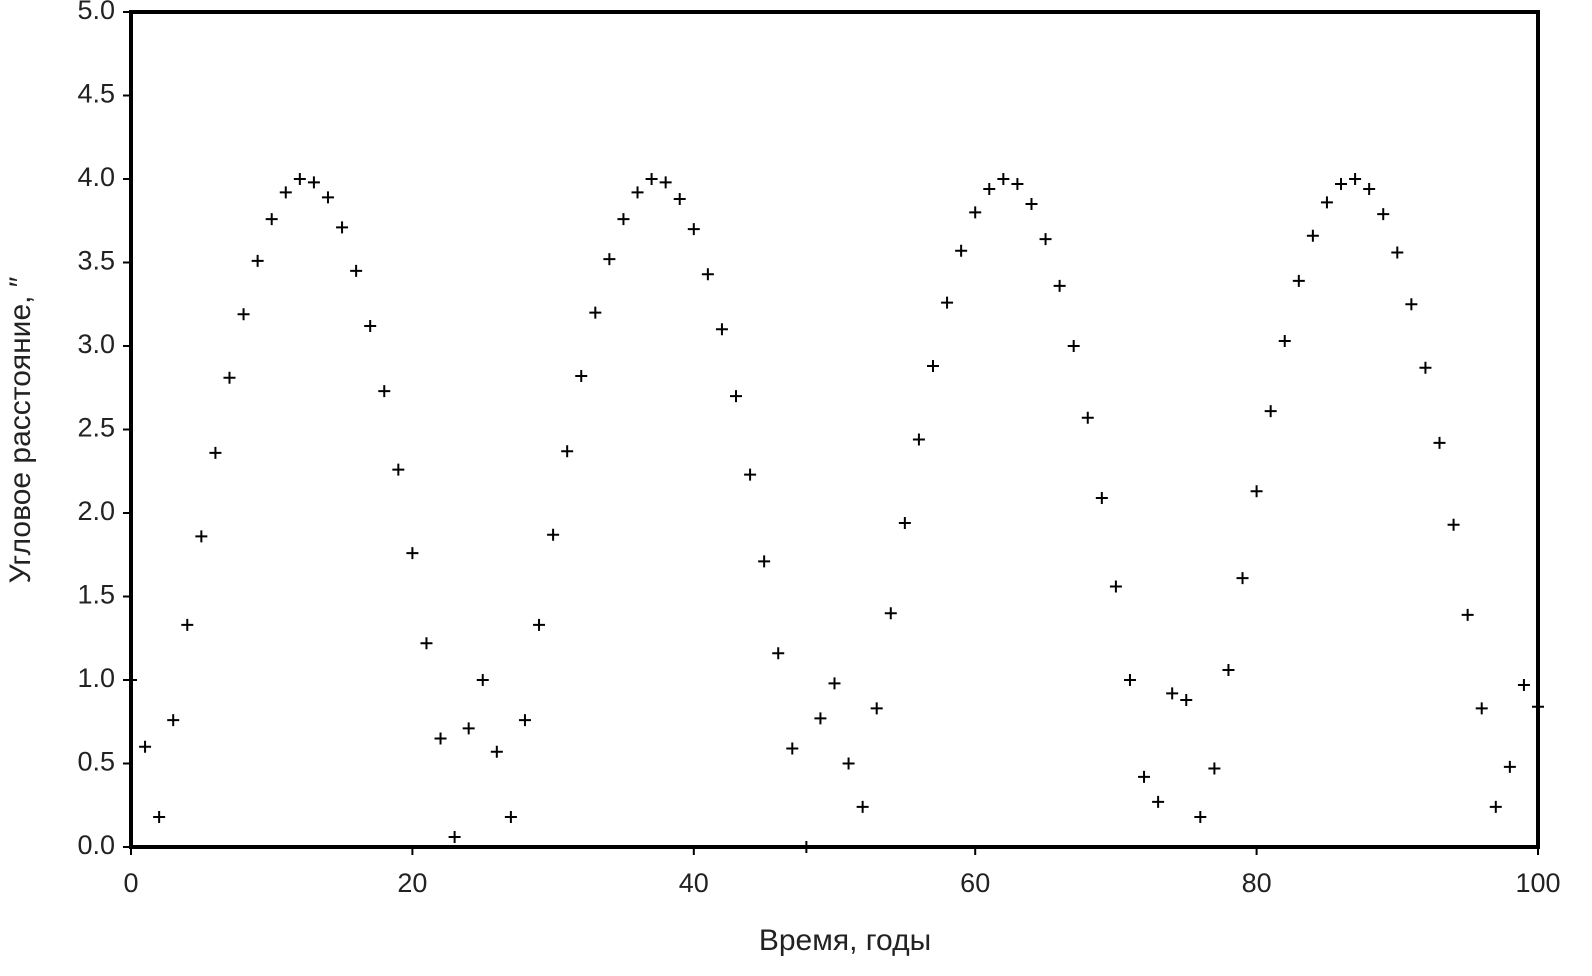 This screenshot has height=976, width=1592. Describe the element at coordinates (96, 12) in the screenshot. I see `y-tick-label: 5.0` at that location.